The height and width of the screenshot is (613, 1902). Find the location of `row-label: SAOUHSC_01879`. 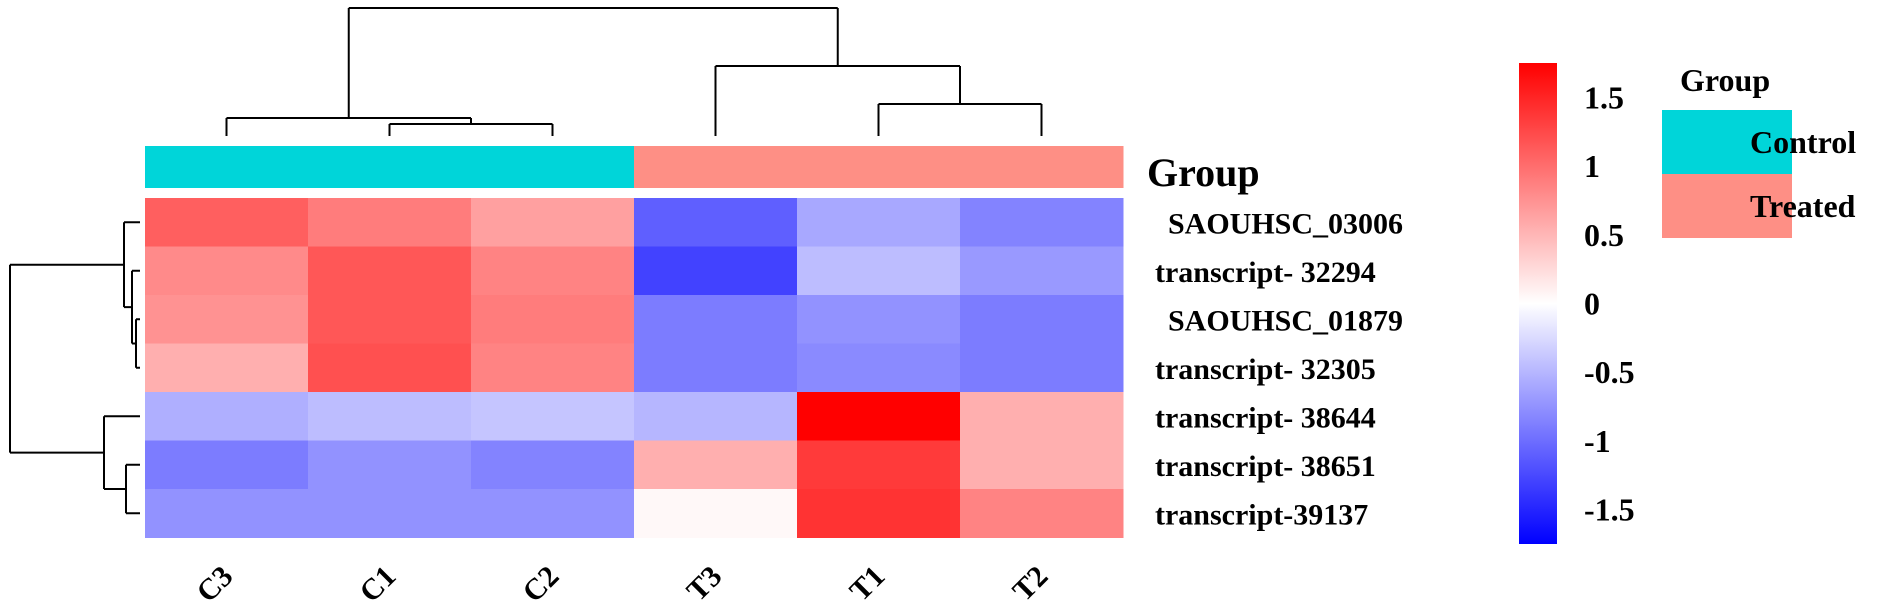

row-label: SAOUHSC_01879 is located at coordinates (1285, 320).